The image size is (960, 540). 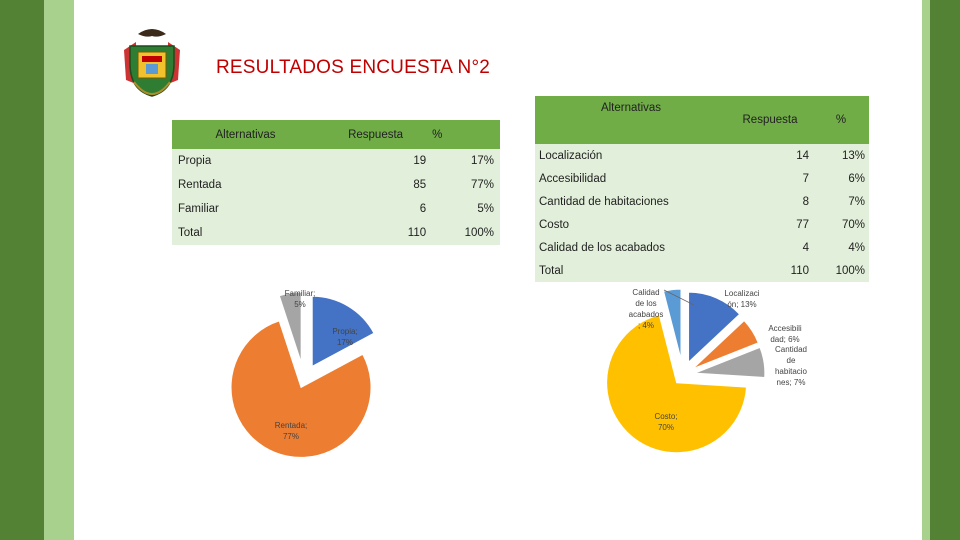 What do you see at coordinates (152, 63) in the screenshot?
I see `coat-of-arms-logo` at bounding box center [152, 63].